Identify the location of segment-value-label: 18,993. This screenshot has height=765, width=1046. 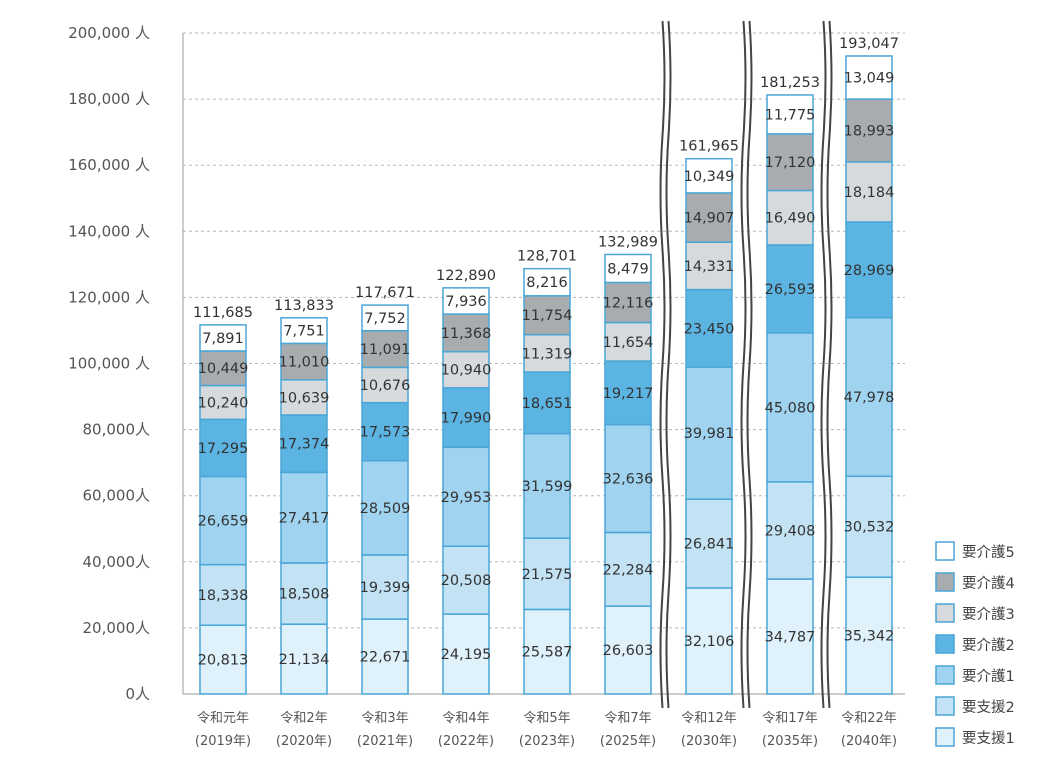
(869, 131).